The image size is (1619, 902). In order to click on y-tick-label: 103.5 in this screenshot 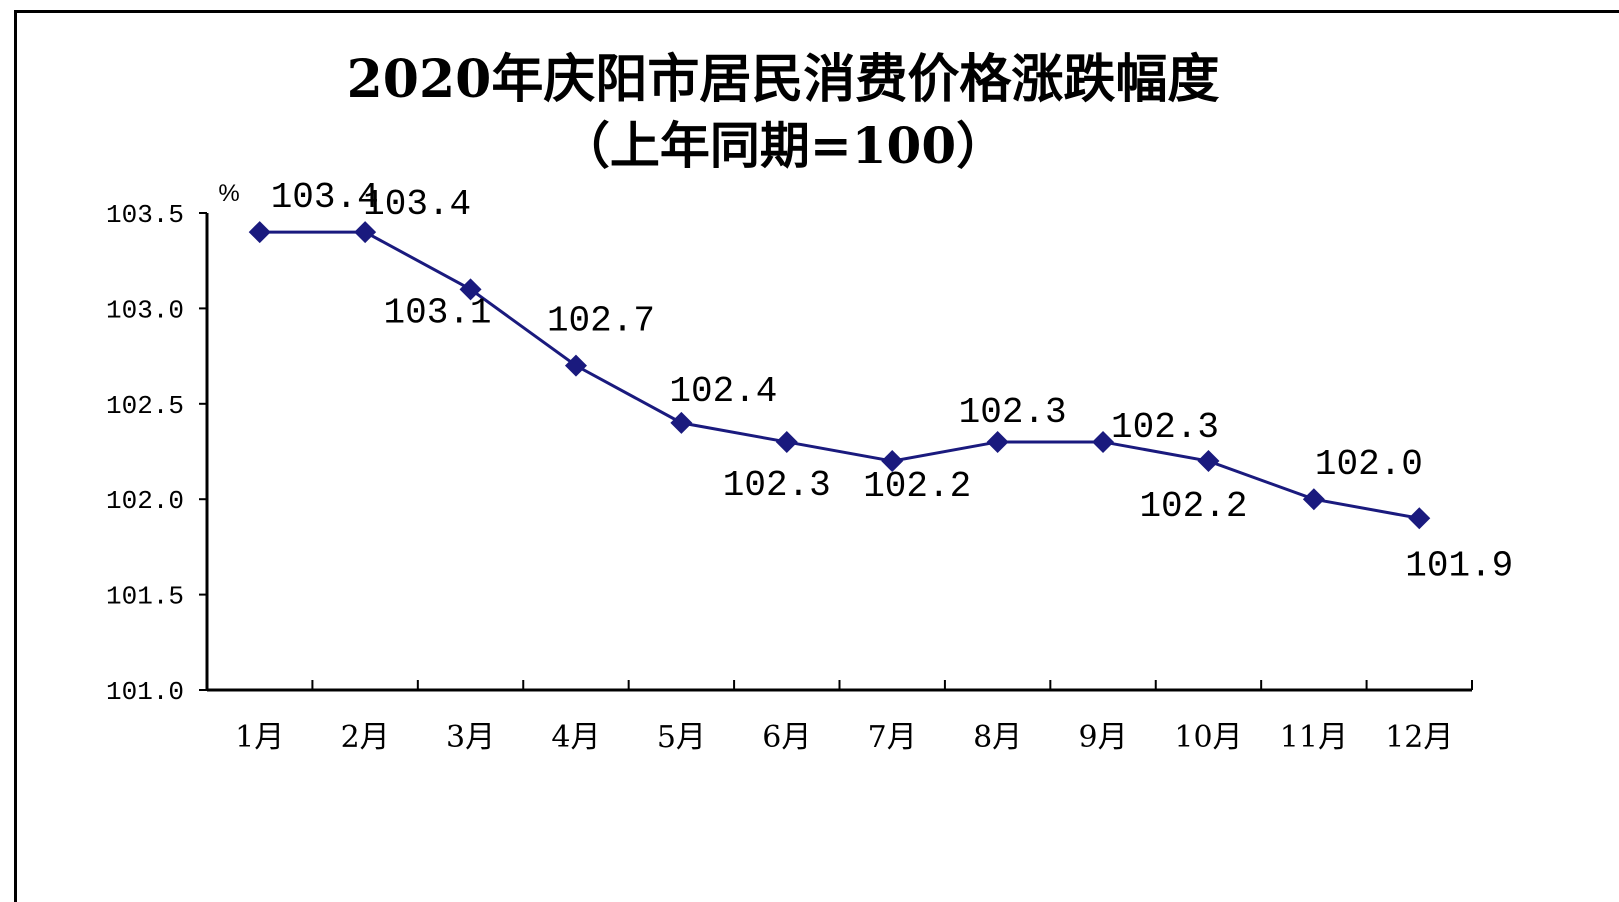, I will do `click(145, 215)`.